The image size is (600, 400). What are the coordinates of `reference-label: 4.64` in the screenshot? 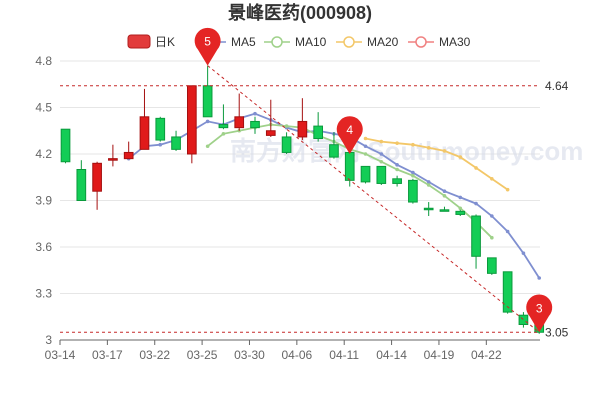 It's located at (557, 86).